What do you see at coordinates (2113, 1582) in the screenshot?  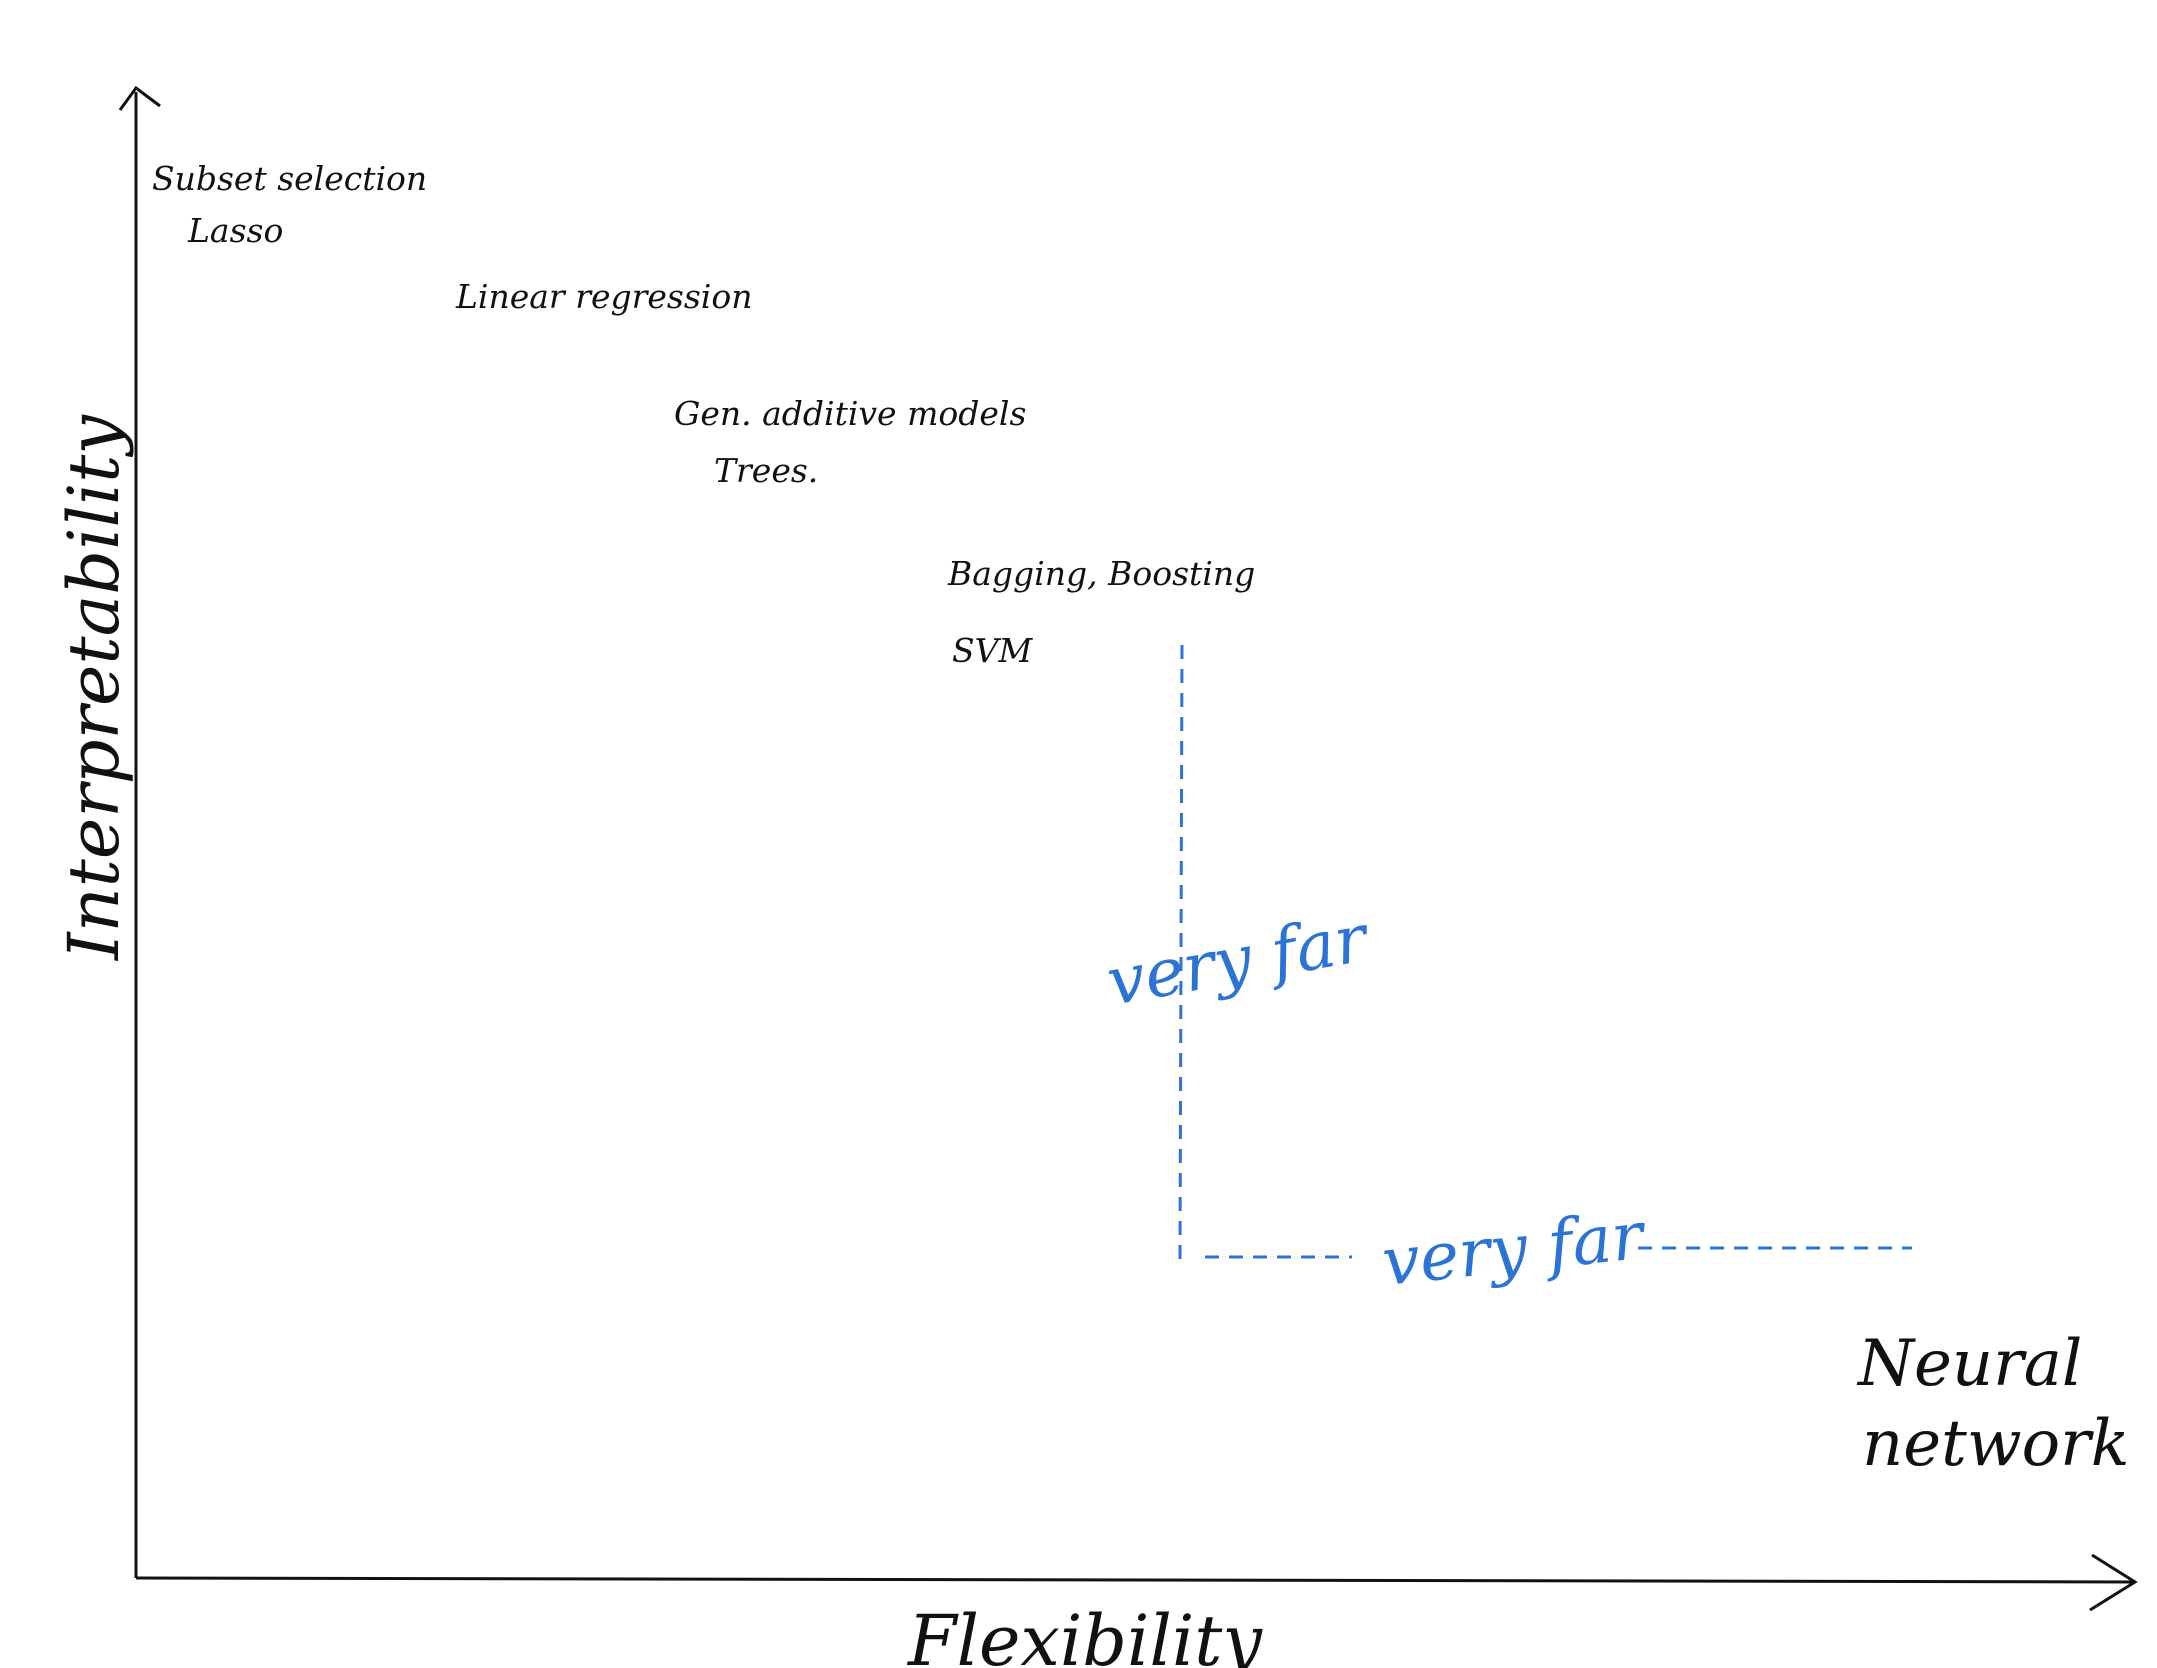 I see `x-axis-arrowhead` at bounding box center [2113, 1582].